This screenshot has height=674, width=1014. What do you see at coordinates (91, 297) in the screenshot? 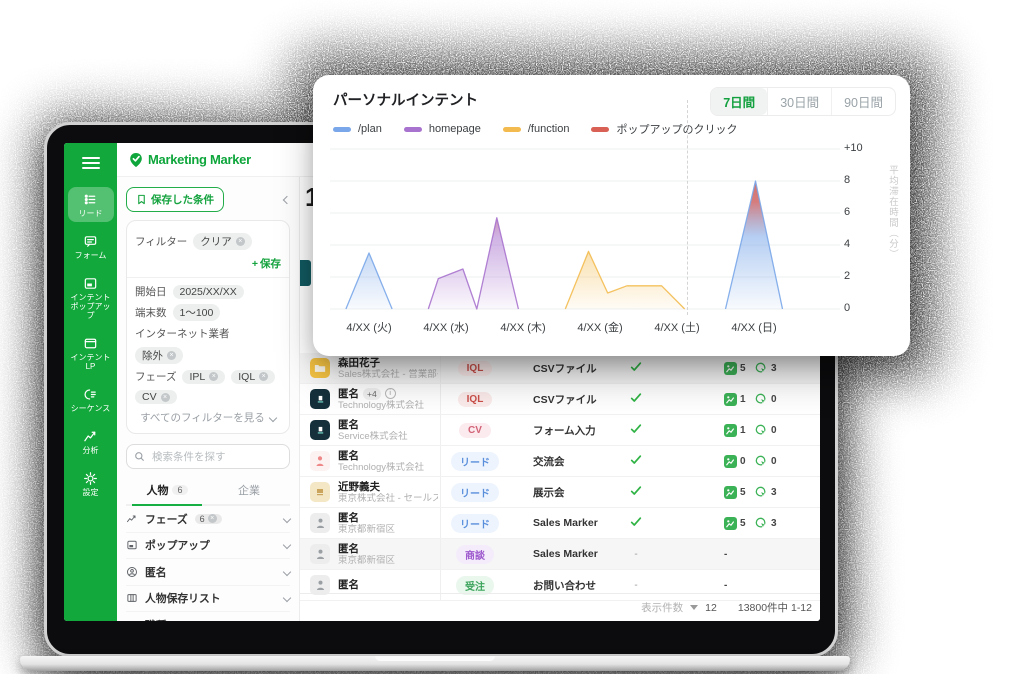
I see `sidebar-item-インテントポップアップ: インテントポップアップ` at bounding box center [91, 297].